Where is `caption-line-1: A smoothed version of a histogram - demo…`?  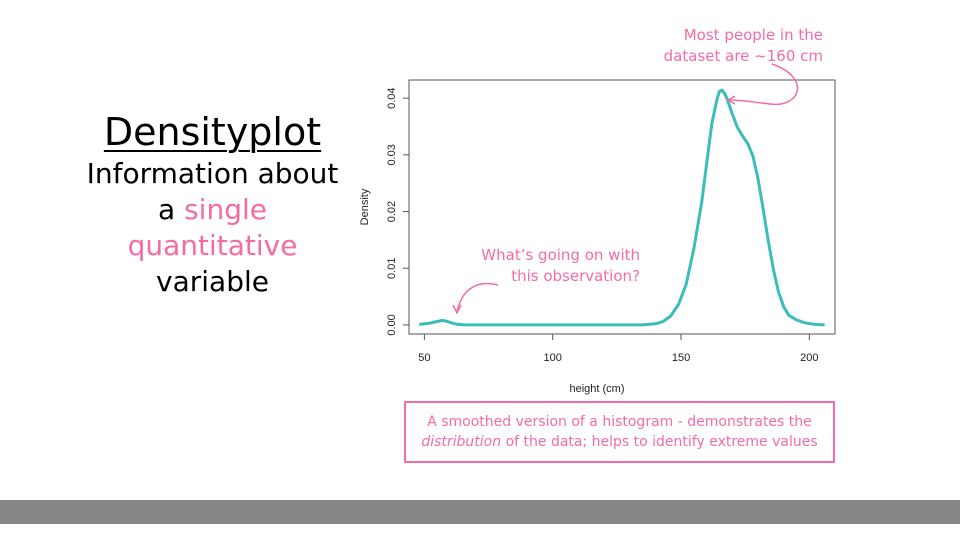
caption-line-1: A smoothed version of a histogram - demo… is located at coordinates (619, 422).